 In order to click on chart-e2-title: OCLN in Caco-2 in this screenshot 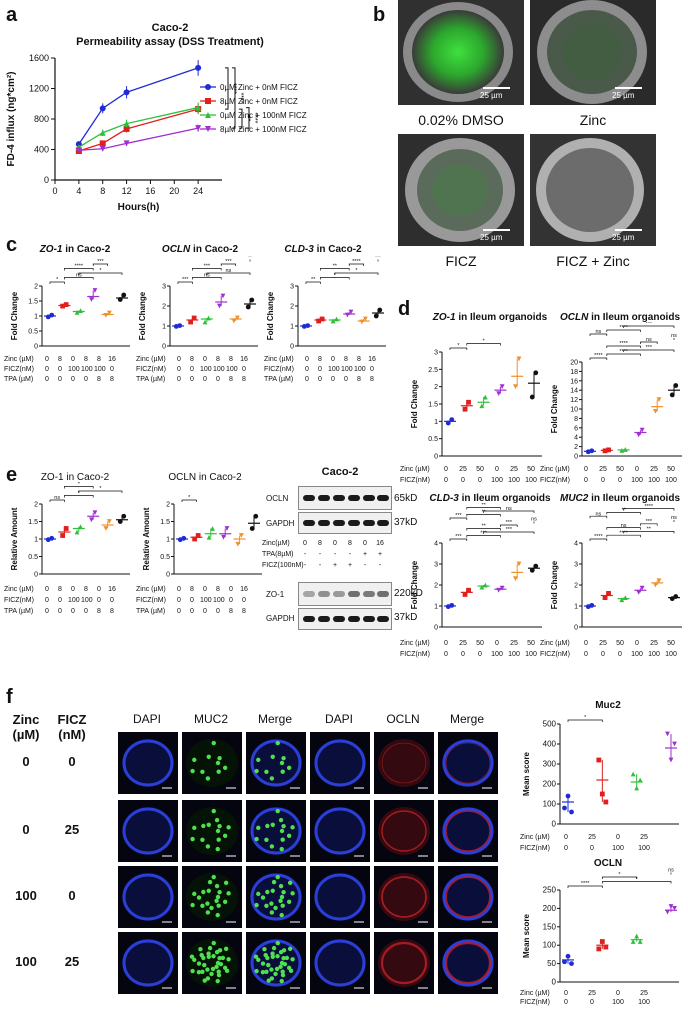, I will do `click(205, 477)`.